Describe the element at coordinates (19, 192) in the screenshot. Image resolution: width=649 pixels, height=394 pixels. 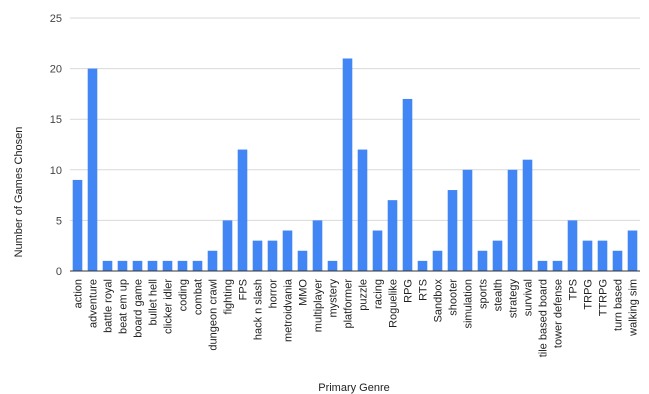
I see `y-axis-title: Number of Games Chosen` at that location.